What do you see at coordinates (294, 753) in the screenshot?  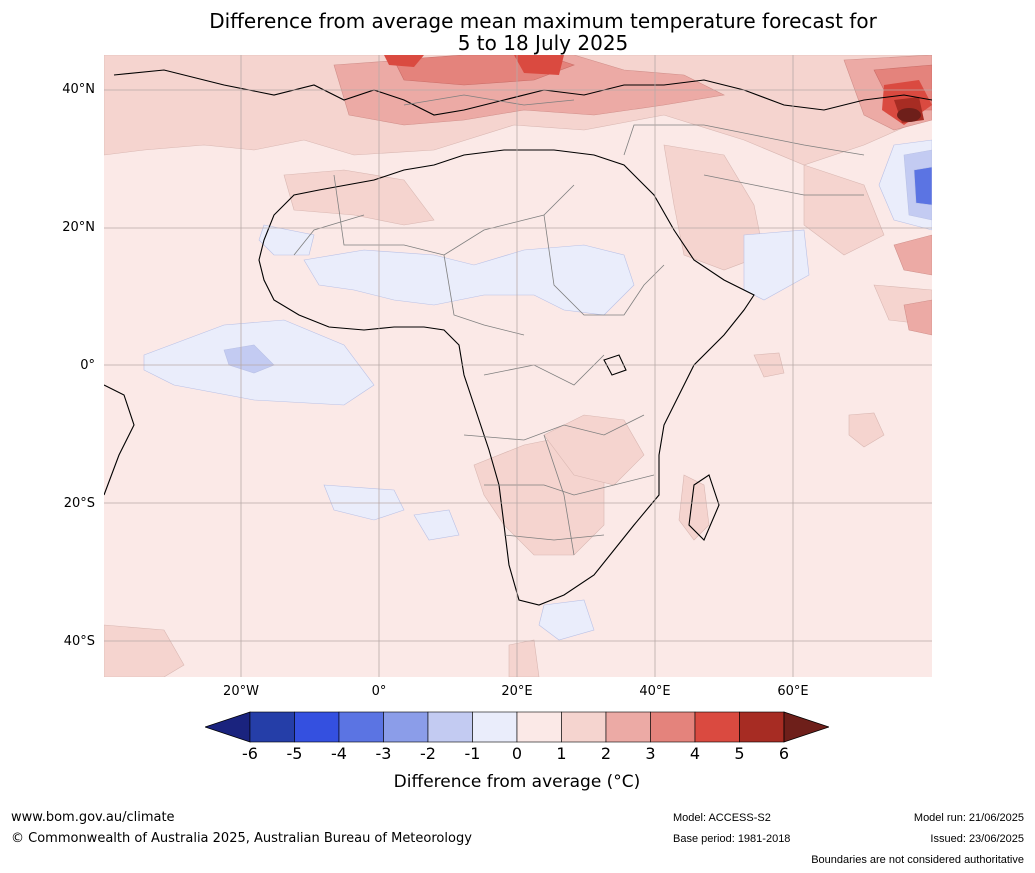 I see `colorbar-tick: -5` at bounding box center [294, 753].